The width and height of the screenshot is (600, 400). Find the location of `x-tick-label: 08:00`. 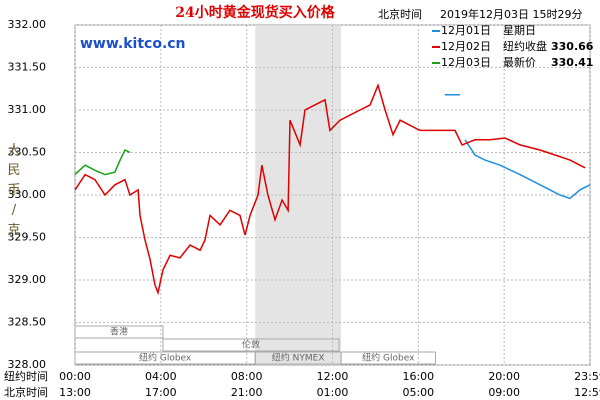

x-tick-label: 08:00 is located at coordinates (247, 376).